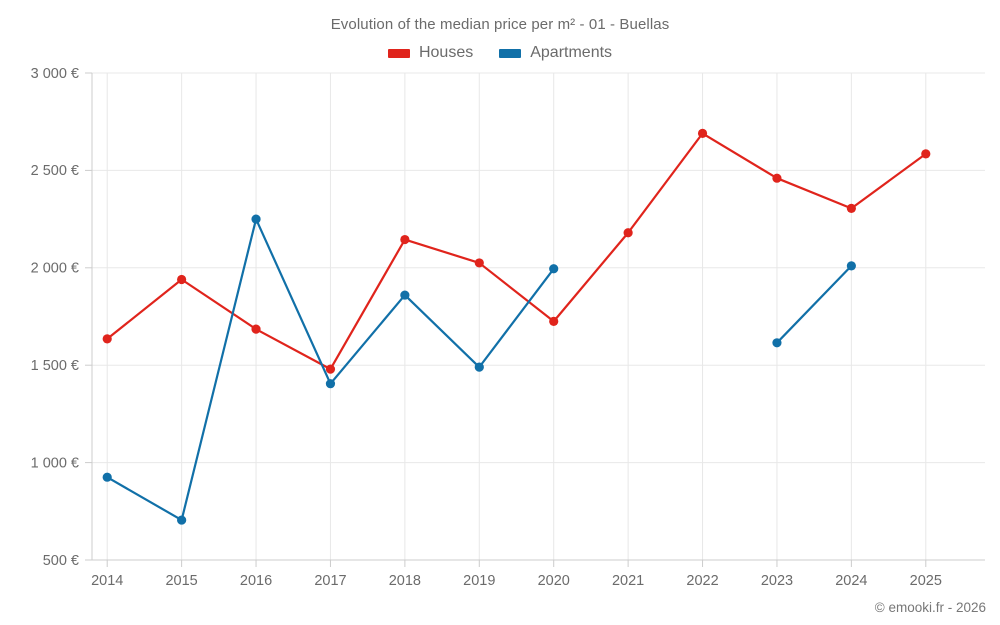 The height and width of the screenshot is (625, 1000). Describe the element at coordinates (55, 171) in the screenshot. I see `y-axis-label: 2 500 €` at that location.